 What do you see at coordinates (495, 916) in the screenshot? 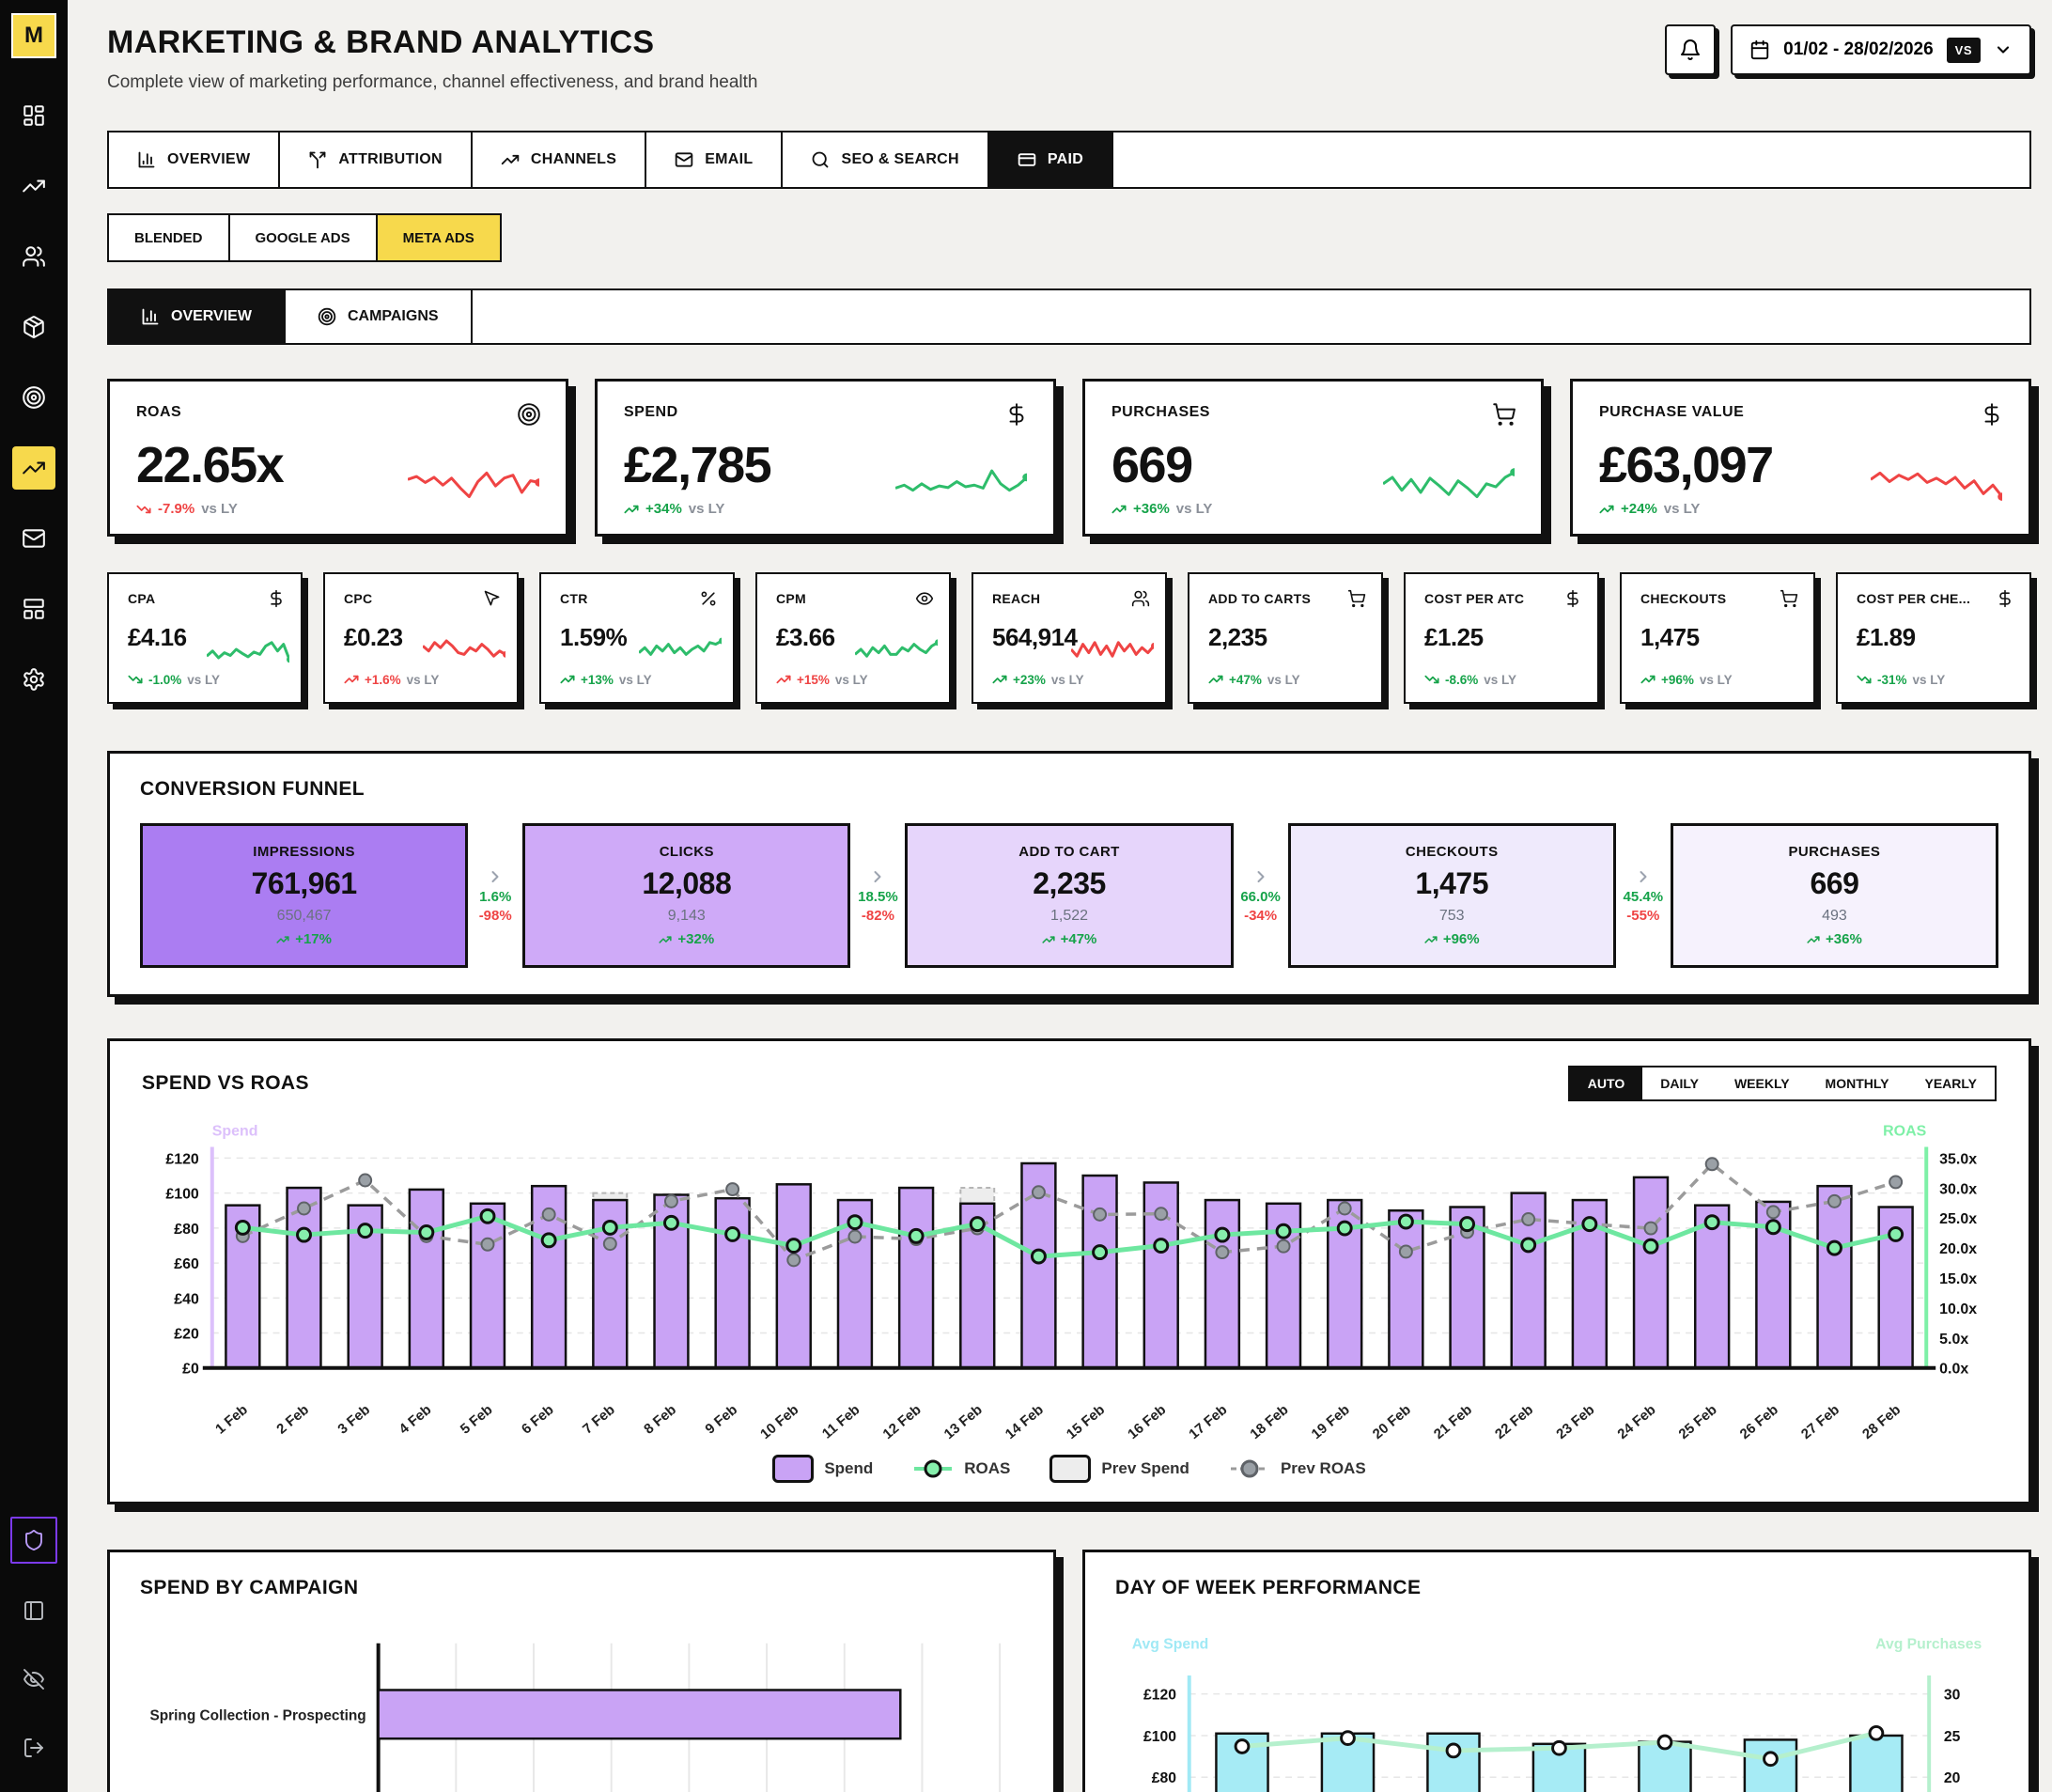
I see `conversion-change: -98%` at bounding box center [495, 916].